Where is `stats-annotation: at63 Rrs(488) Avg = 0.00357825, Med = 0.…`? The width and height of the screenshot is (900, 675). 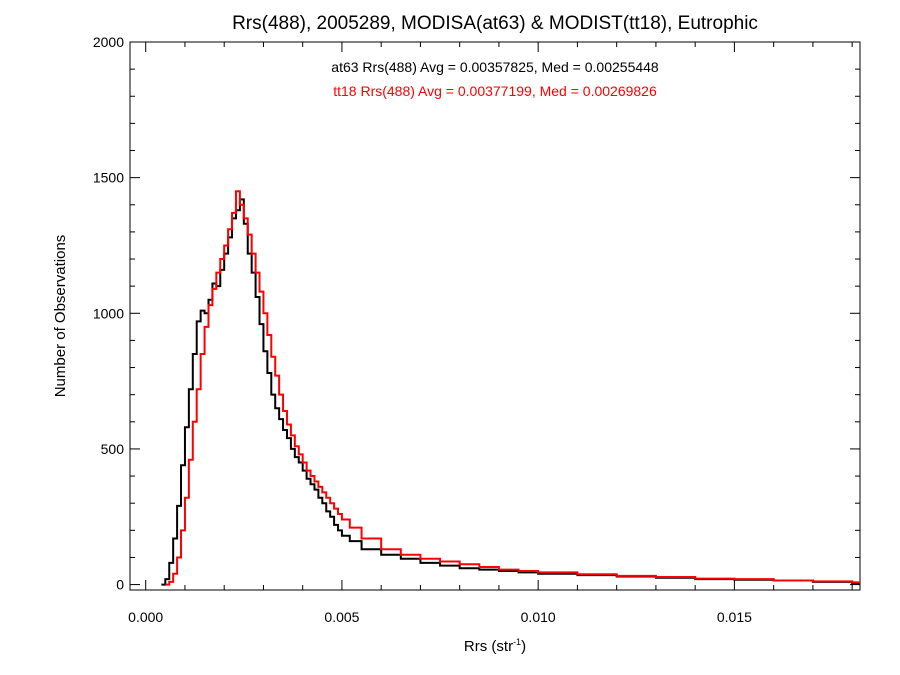 stats-annotation: at63 Rrs(488) Avg = 0.00357825, Med = 0.… is located at coordinates (495, 67).